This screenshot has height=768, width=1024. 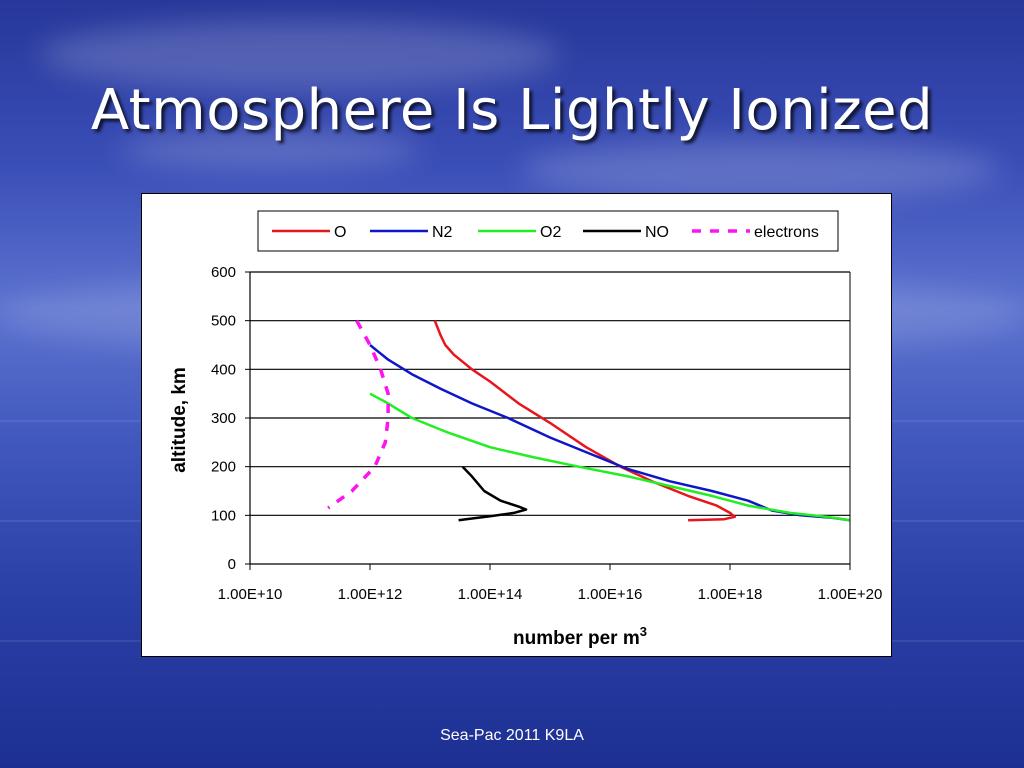 What do you see at coordinates (493, 493) in the screenshot?
I see `series-line-no` at bounding box center [493, 493].